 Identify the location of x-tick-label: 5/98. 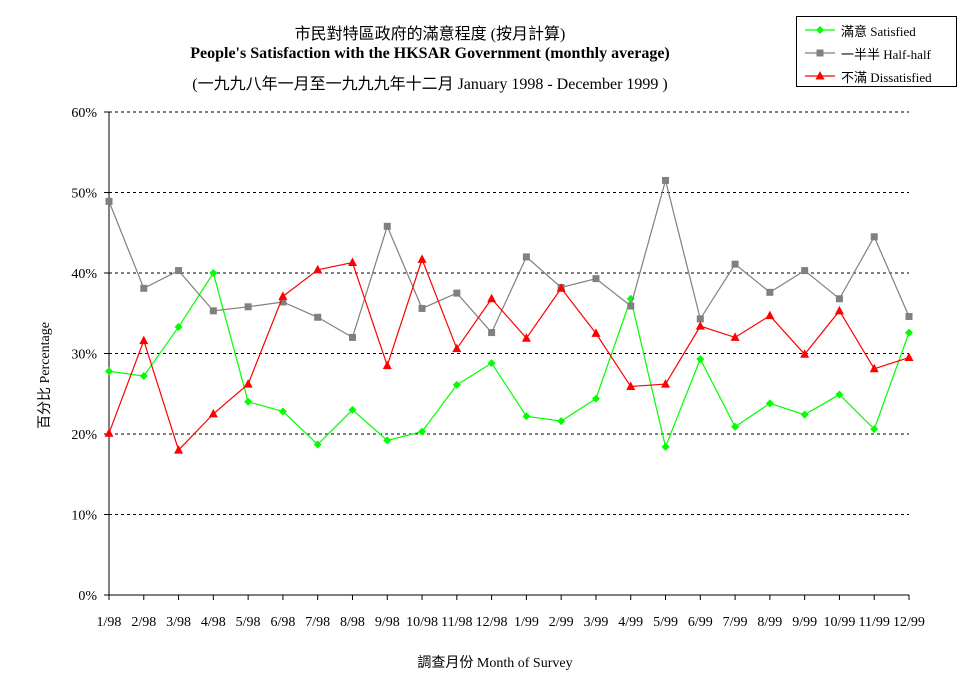
(248, 622).